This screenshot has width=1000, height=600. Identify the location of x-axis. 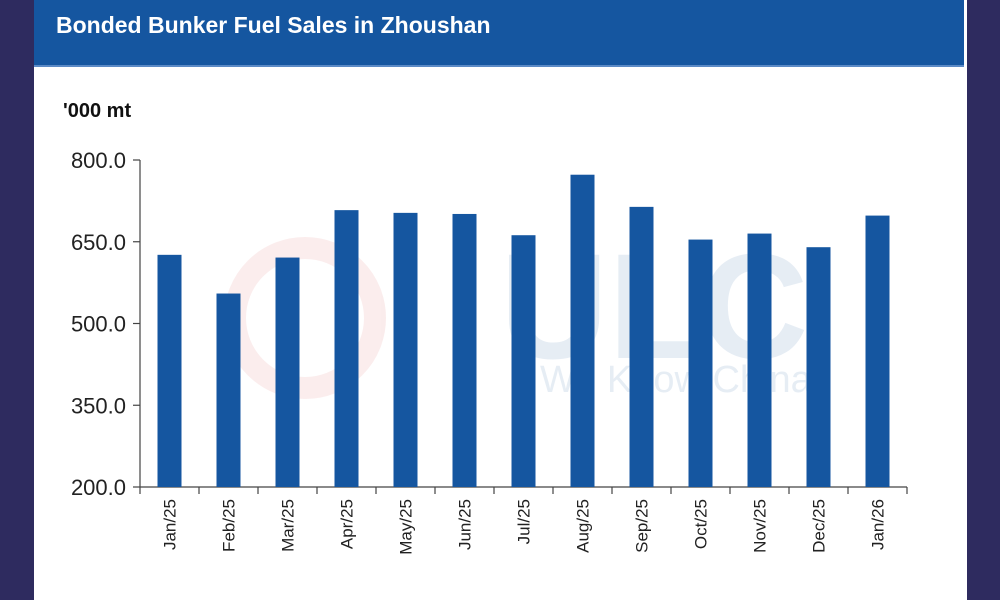
(523, 490).